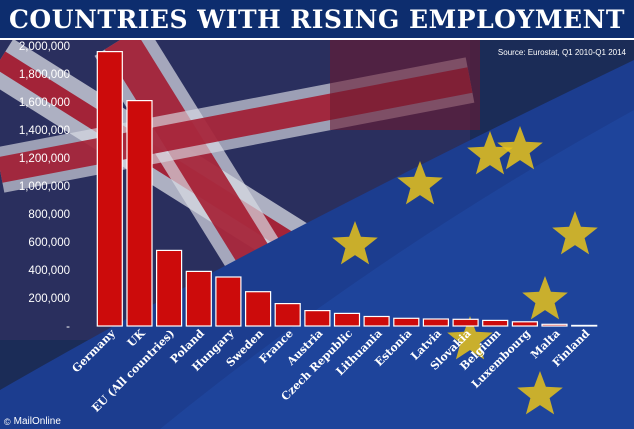  I want to click on title-bar: COUNTRIES WITH RISING EMPLOYMENT, so click(317, 20).